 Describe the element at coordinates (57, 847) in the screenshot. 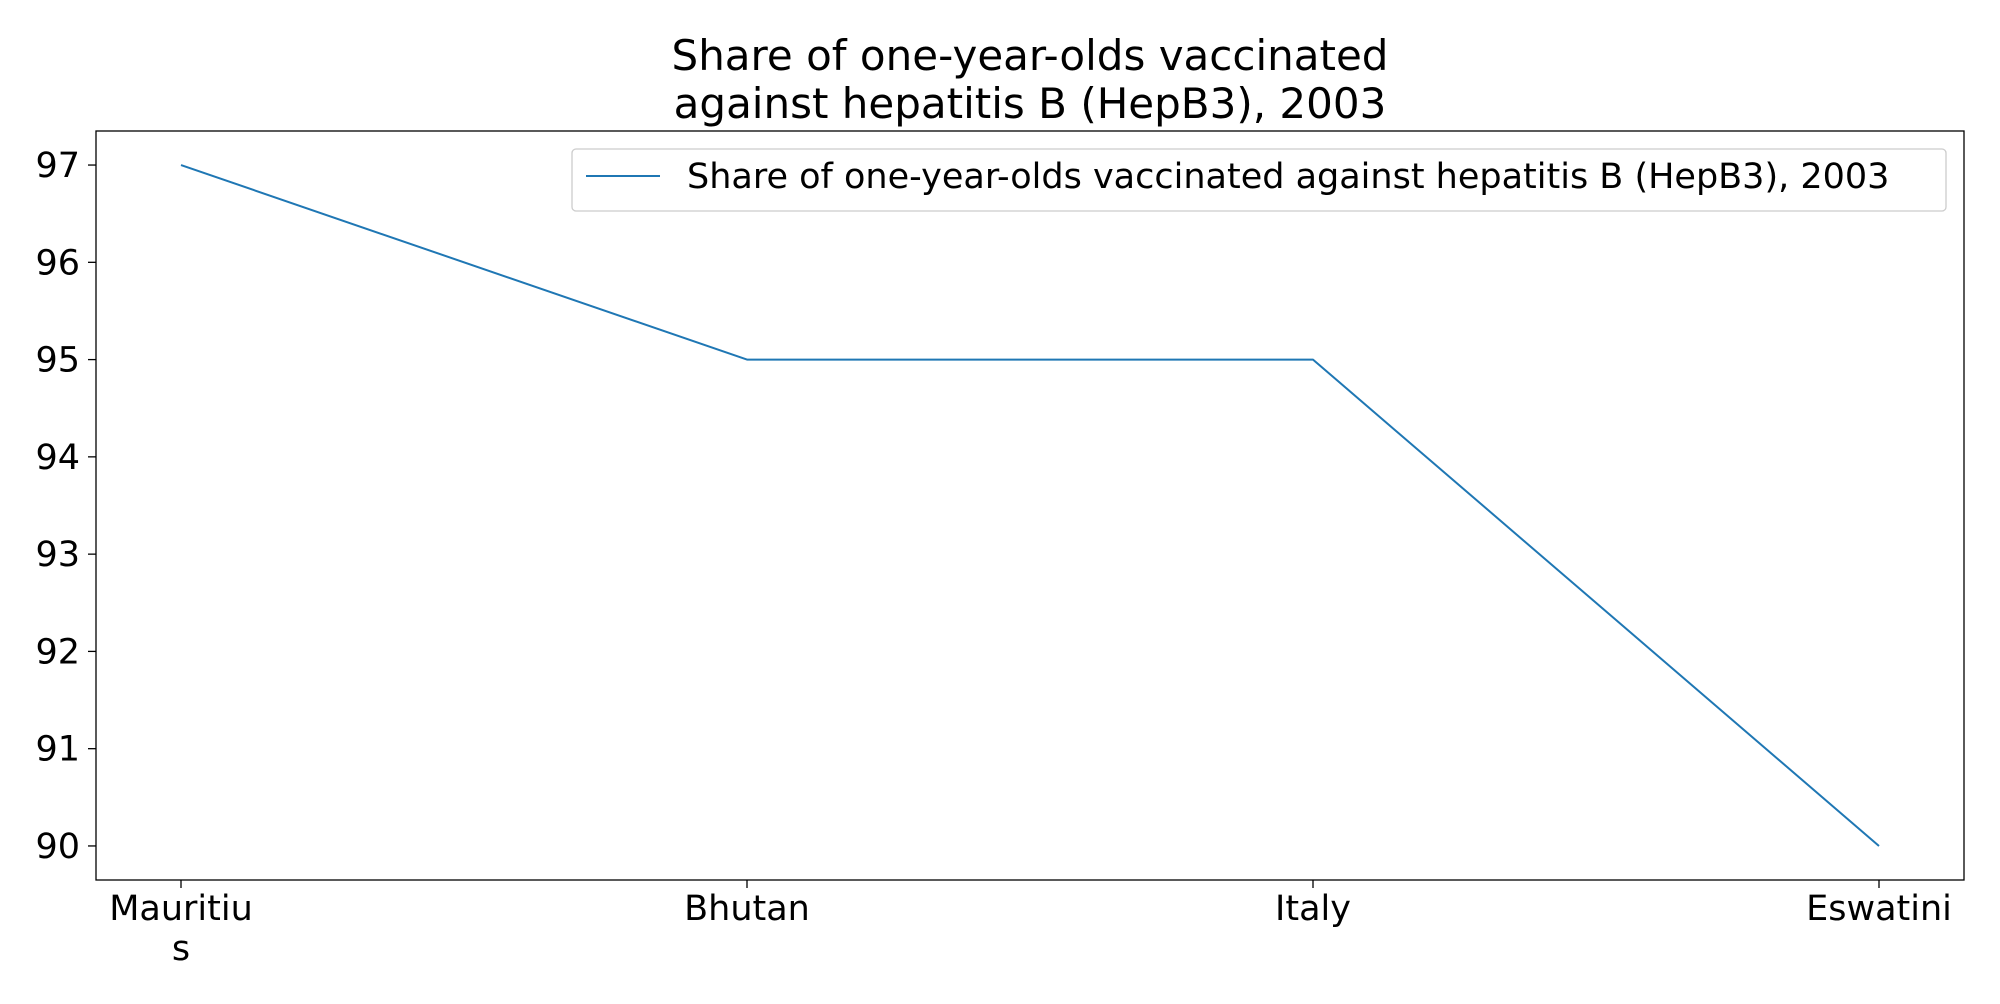

I see `y-tick-label: 90` at that location.